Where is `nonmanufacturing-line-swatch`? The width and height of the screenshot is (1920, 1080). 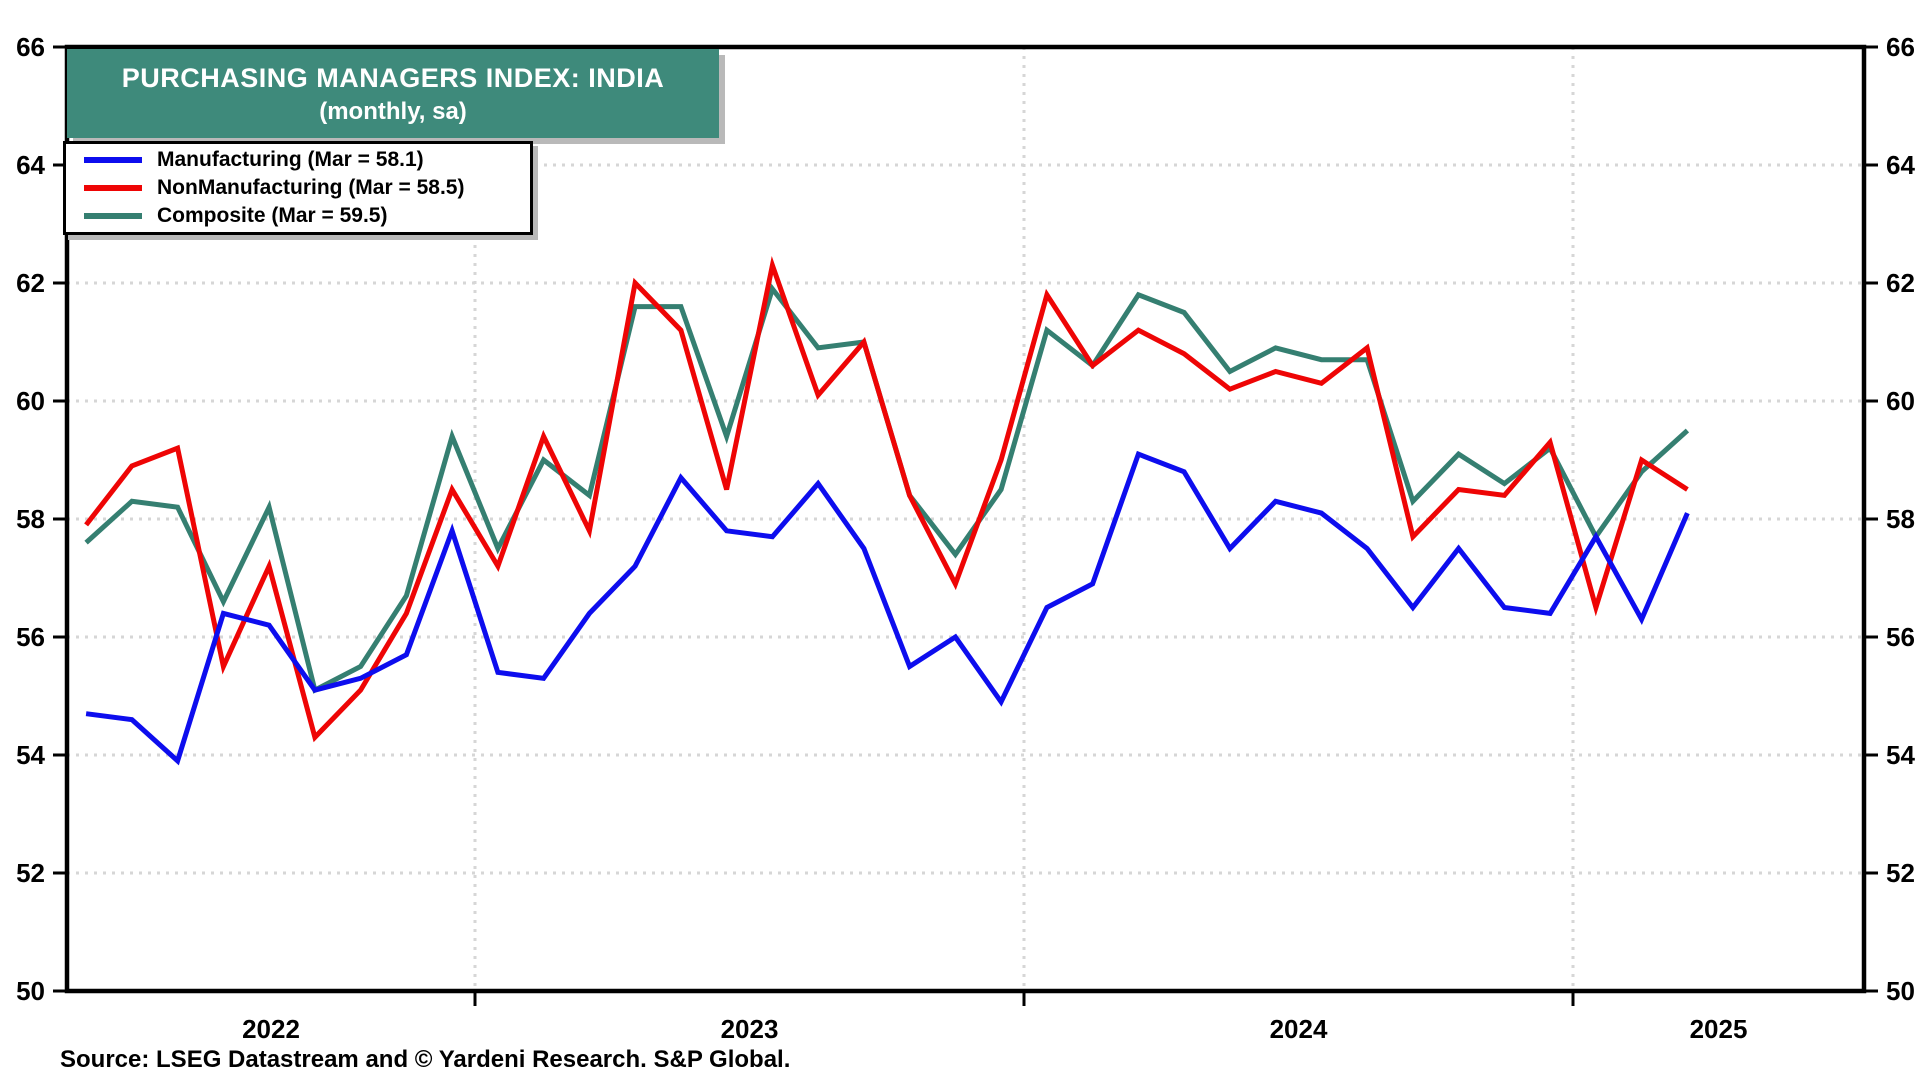
nonmanufacturing-line-swatch is located at coordinates (113, 188).